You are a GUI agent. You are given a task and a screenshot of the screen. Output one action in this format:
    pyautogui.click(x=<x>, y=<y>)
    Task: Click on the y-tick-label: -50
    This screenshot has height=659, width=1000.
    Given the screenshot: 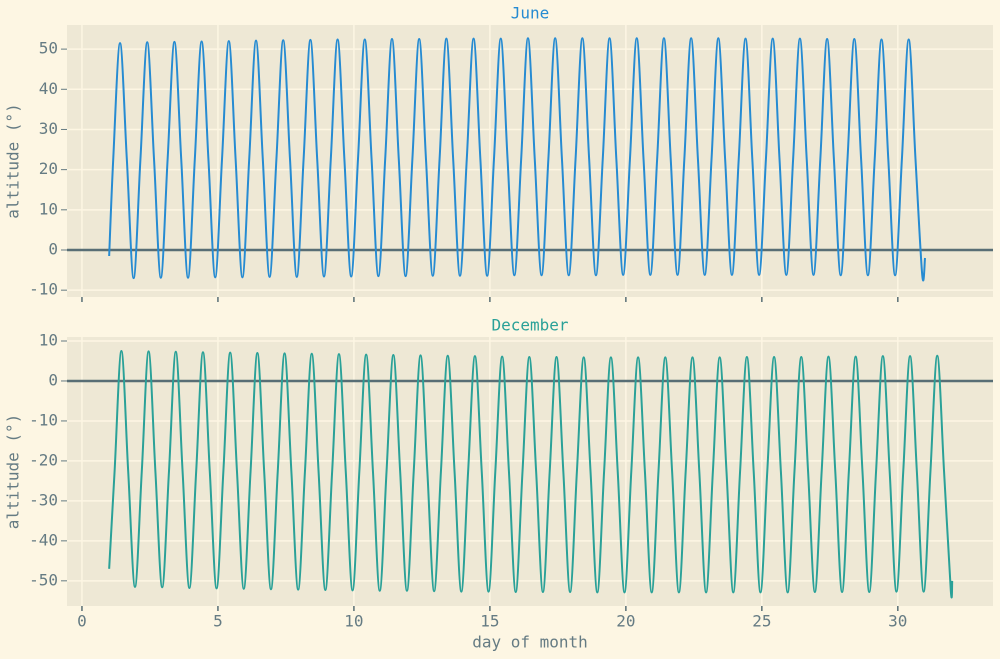 What is the action you would take?
    pyautogui.click(x=43, y=579)
    